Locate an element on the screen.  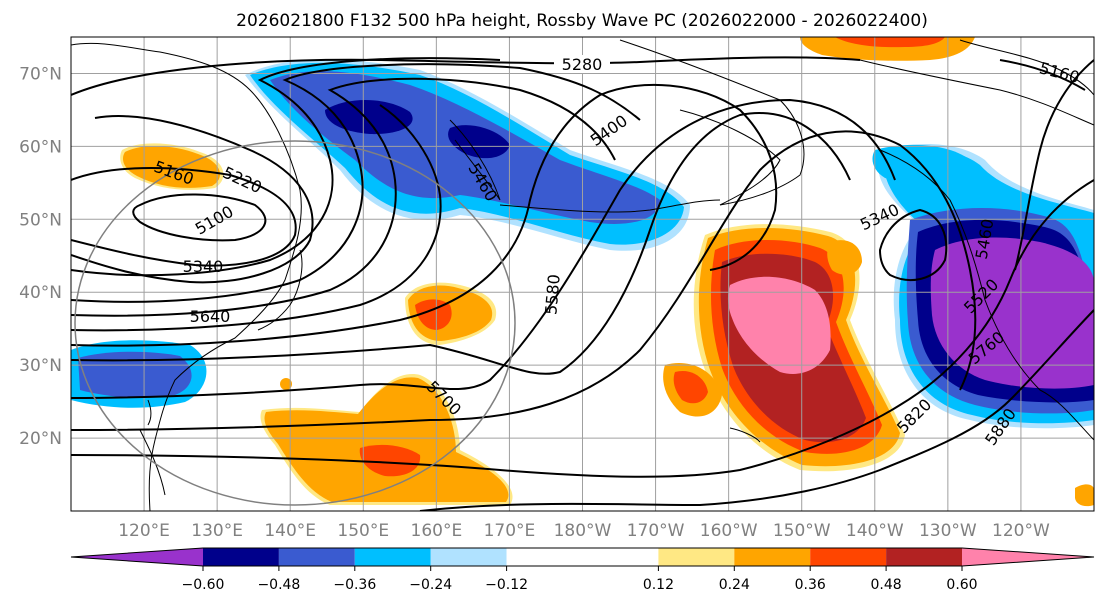
x-tick-label: 120°W is located at coordinates (1021, 531).